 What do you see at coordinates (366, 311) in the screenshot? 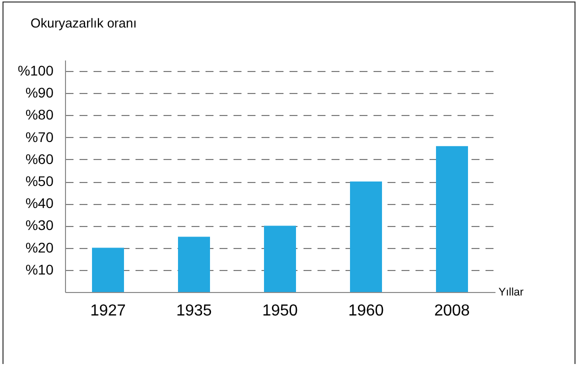
I see `x-tick-label: 1960` at bounding box center [366, 311].